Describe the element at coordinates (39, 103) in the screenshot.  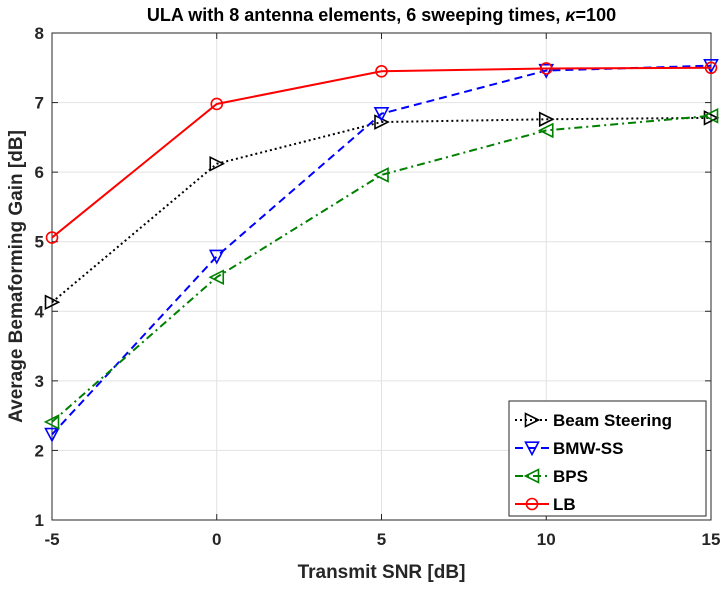
I see `y-tick-label: 7` at that location.